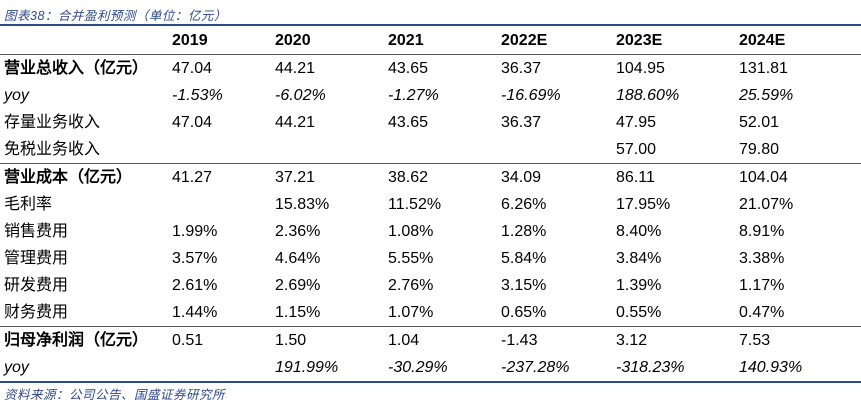 The height and width of the screenshot is (416, 861). Describe the element at coordinates (430, 382) in the screenshot. I see `bottom-rule` at that location.